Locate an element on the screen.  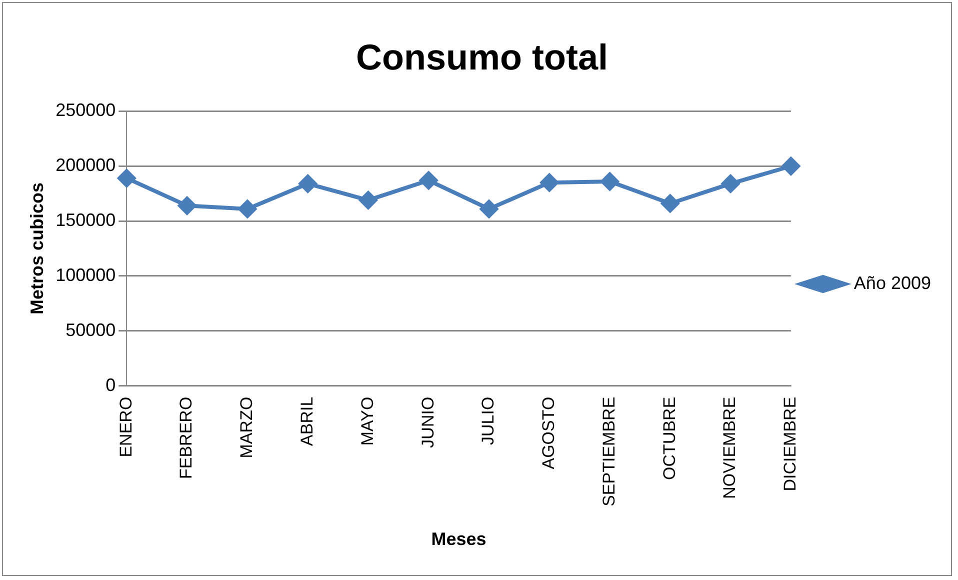
x-tick-label: FEBRERO is located at coordinates (186, 438).